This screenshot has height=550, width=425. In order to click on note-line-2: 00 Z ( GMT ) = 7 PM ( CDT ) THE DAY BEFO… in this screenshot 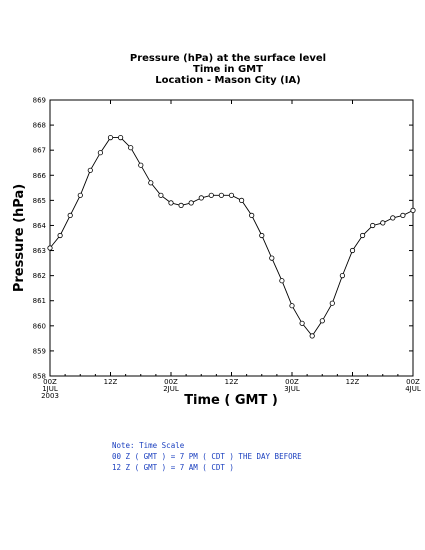, I will do `click(207, 456)`.